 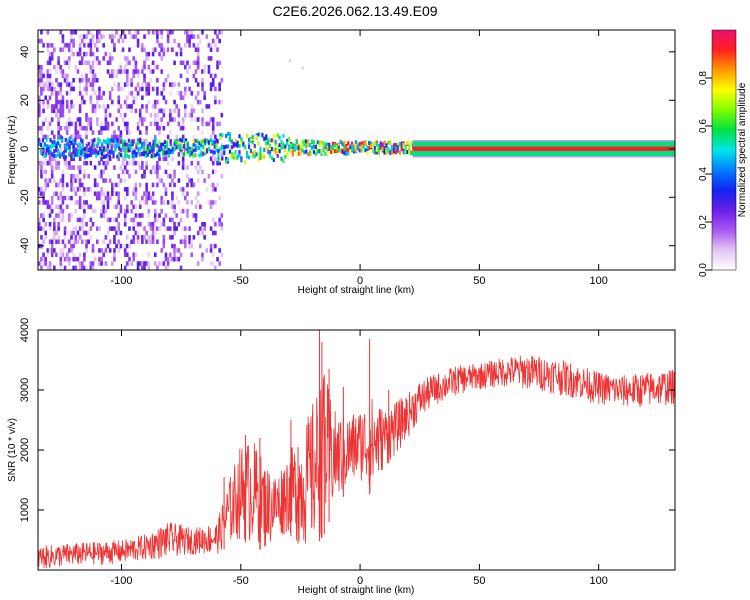 What do you see at coordinates (360, 581) in the screenshot?
I see `x-tick-label: 0` at bounding box center [360, 581].